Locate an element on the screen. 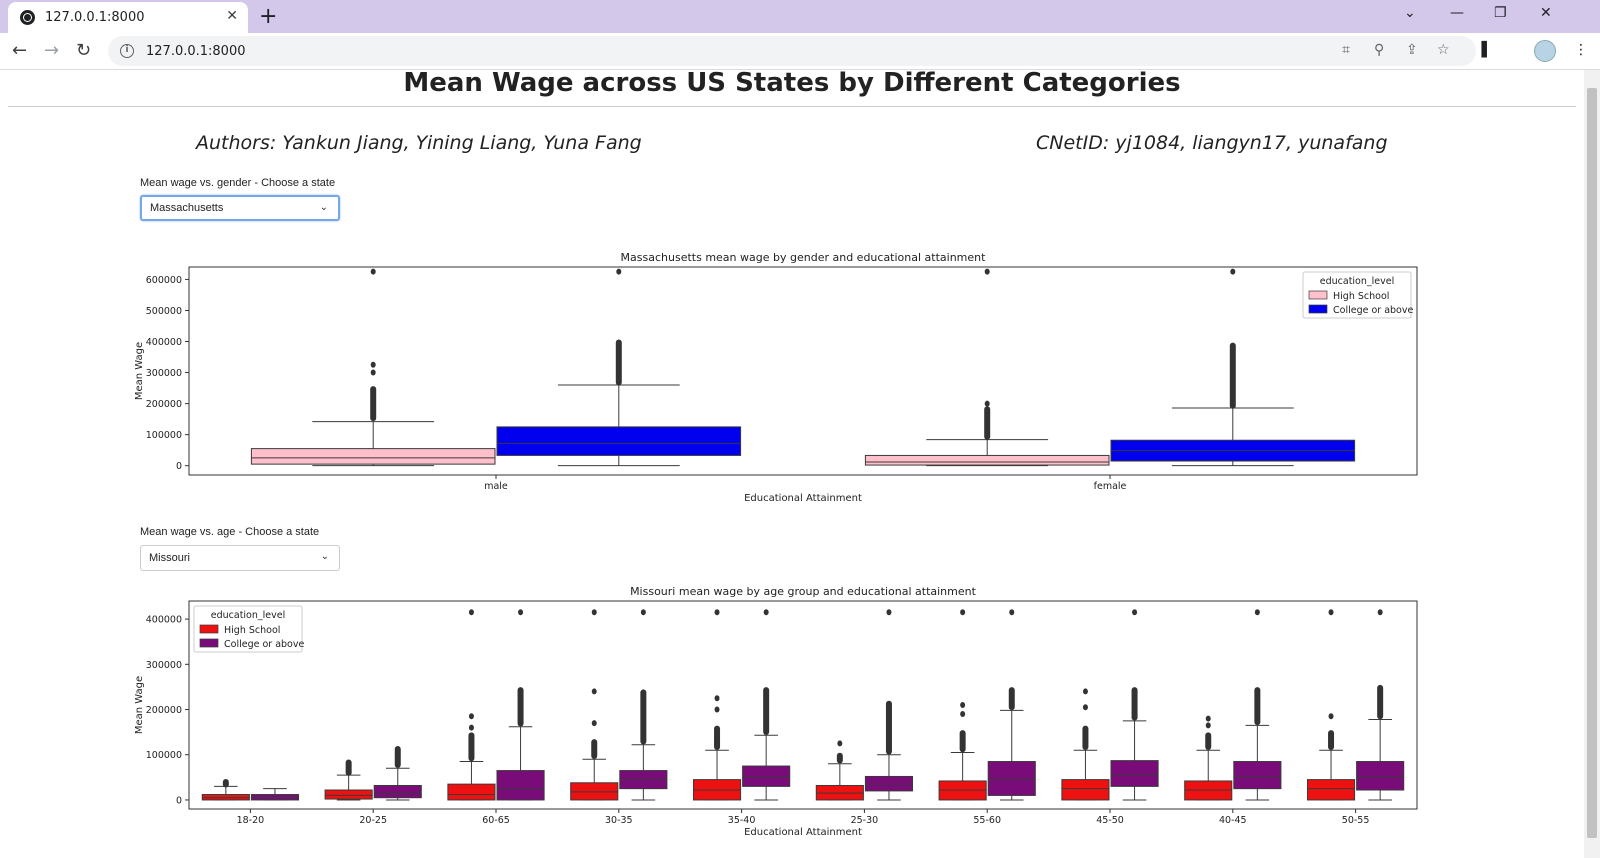 This screenshot has width=1600, height=858. share-icon: ⇪ is located at coordinates (1412, 50).